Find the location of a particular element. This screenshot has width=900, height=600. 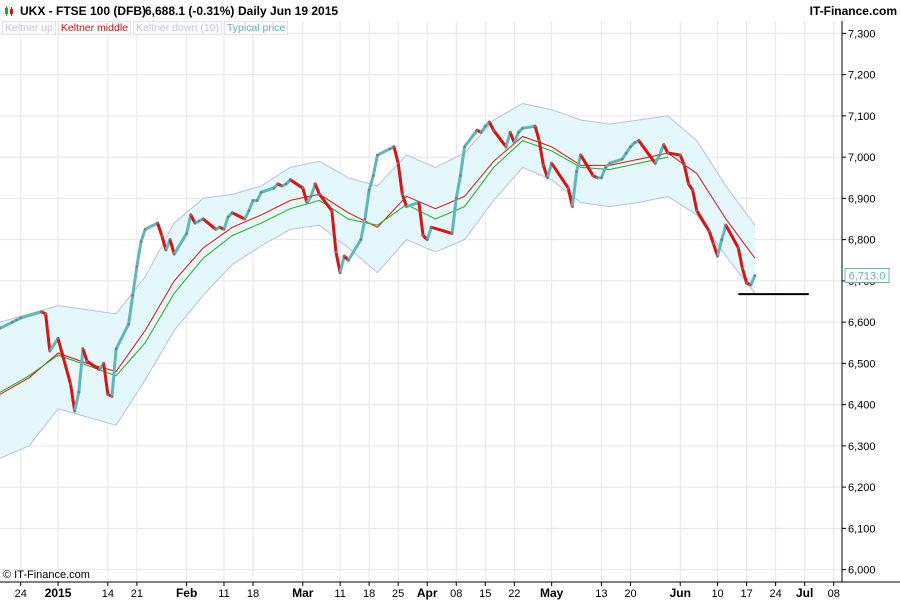

y-tick-label: 6,300 is located at coordinates (862, 447).